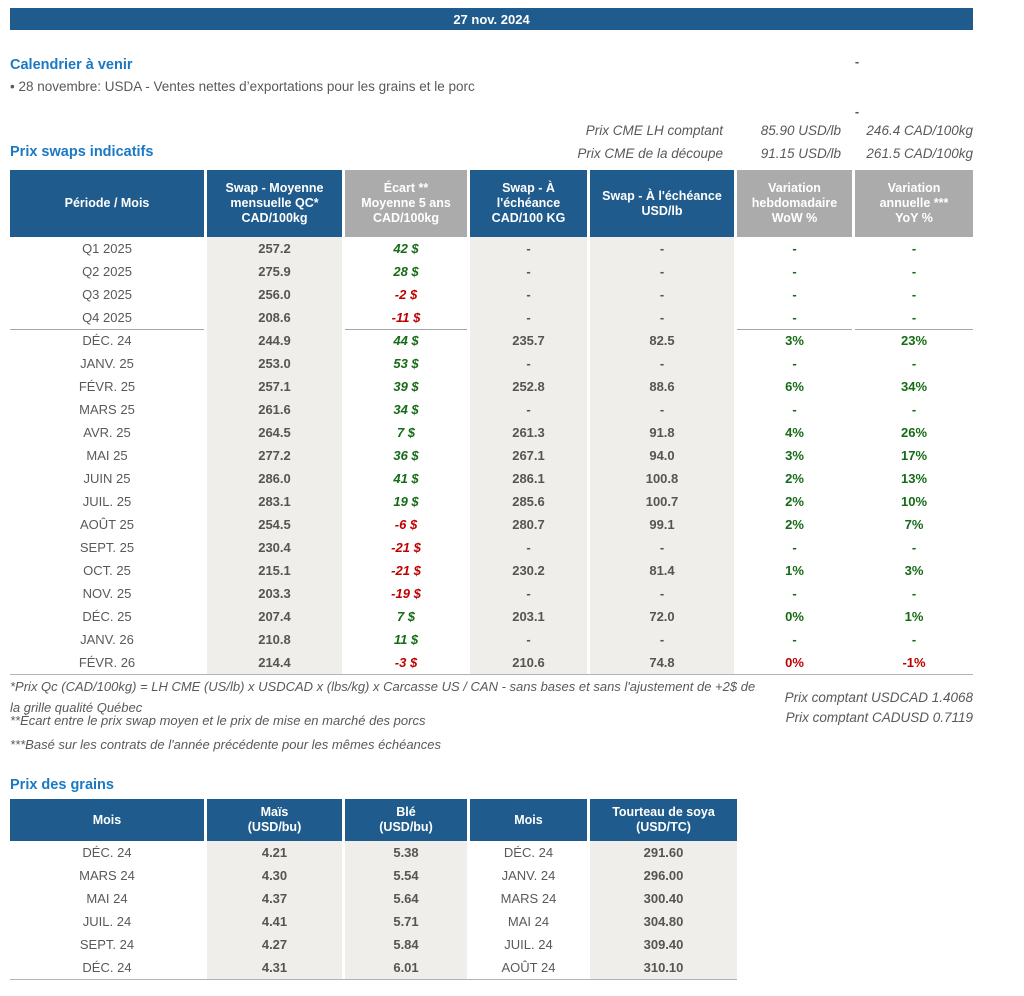  I want to click on maturity-usd-cell: 91.8, so click(663, 432).